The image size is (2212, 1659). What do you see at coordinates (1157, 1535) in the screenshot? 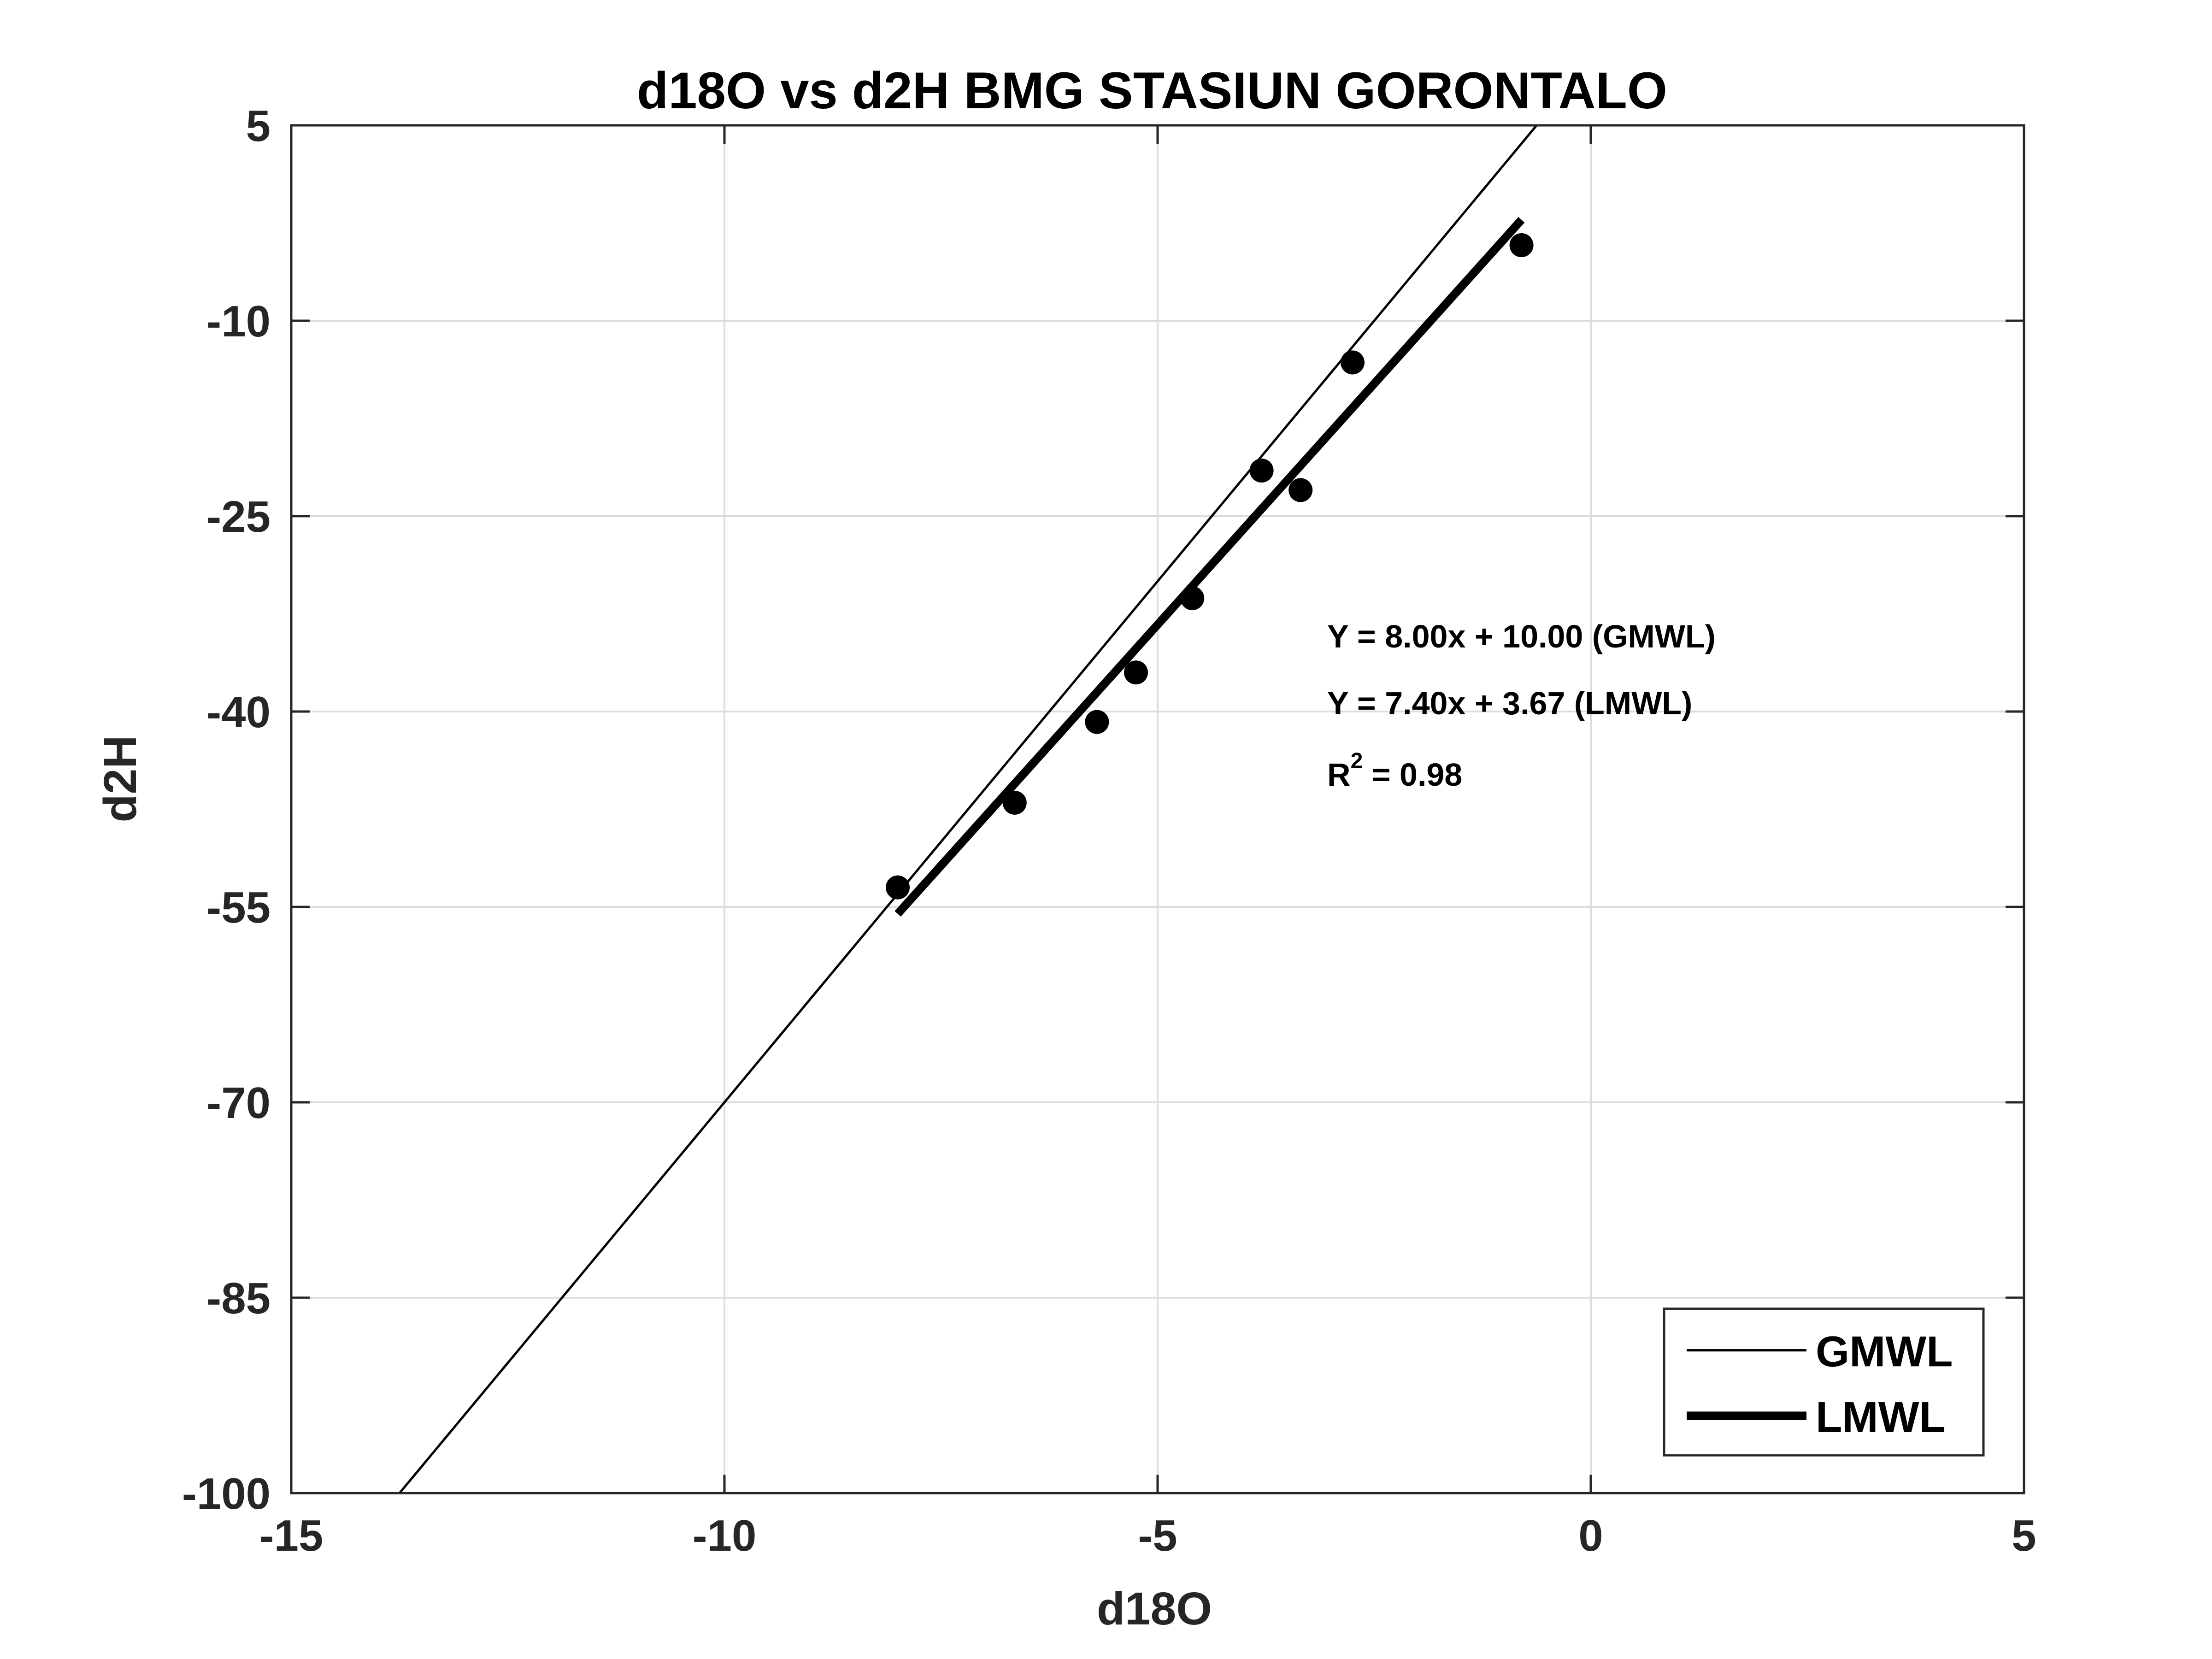
I see `x-tick-label: -5` at bounding box center [1157, 1535].